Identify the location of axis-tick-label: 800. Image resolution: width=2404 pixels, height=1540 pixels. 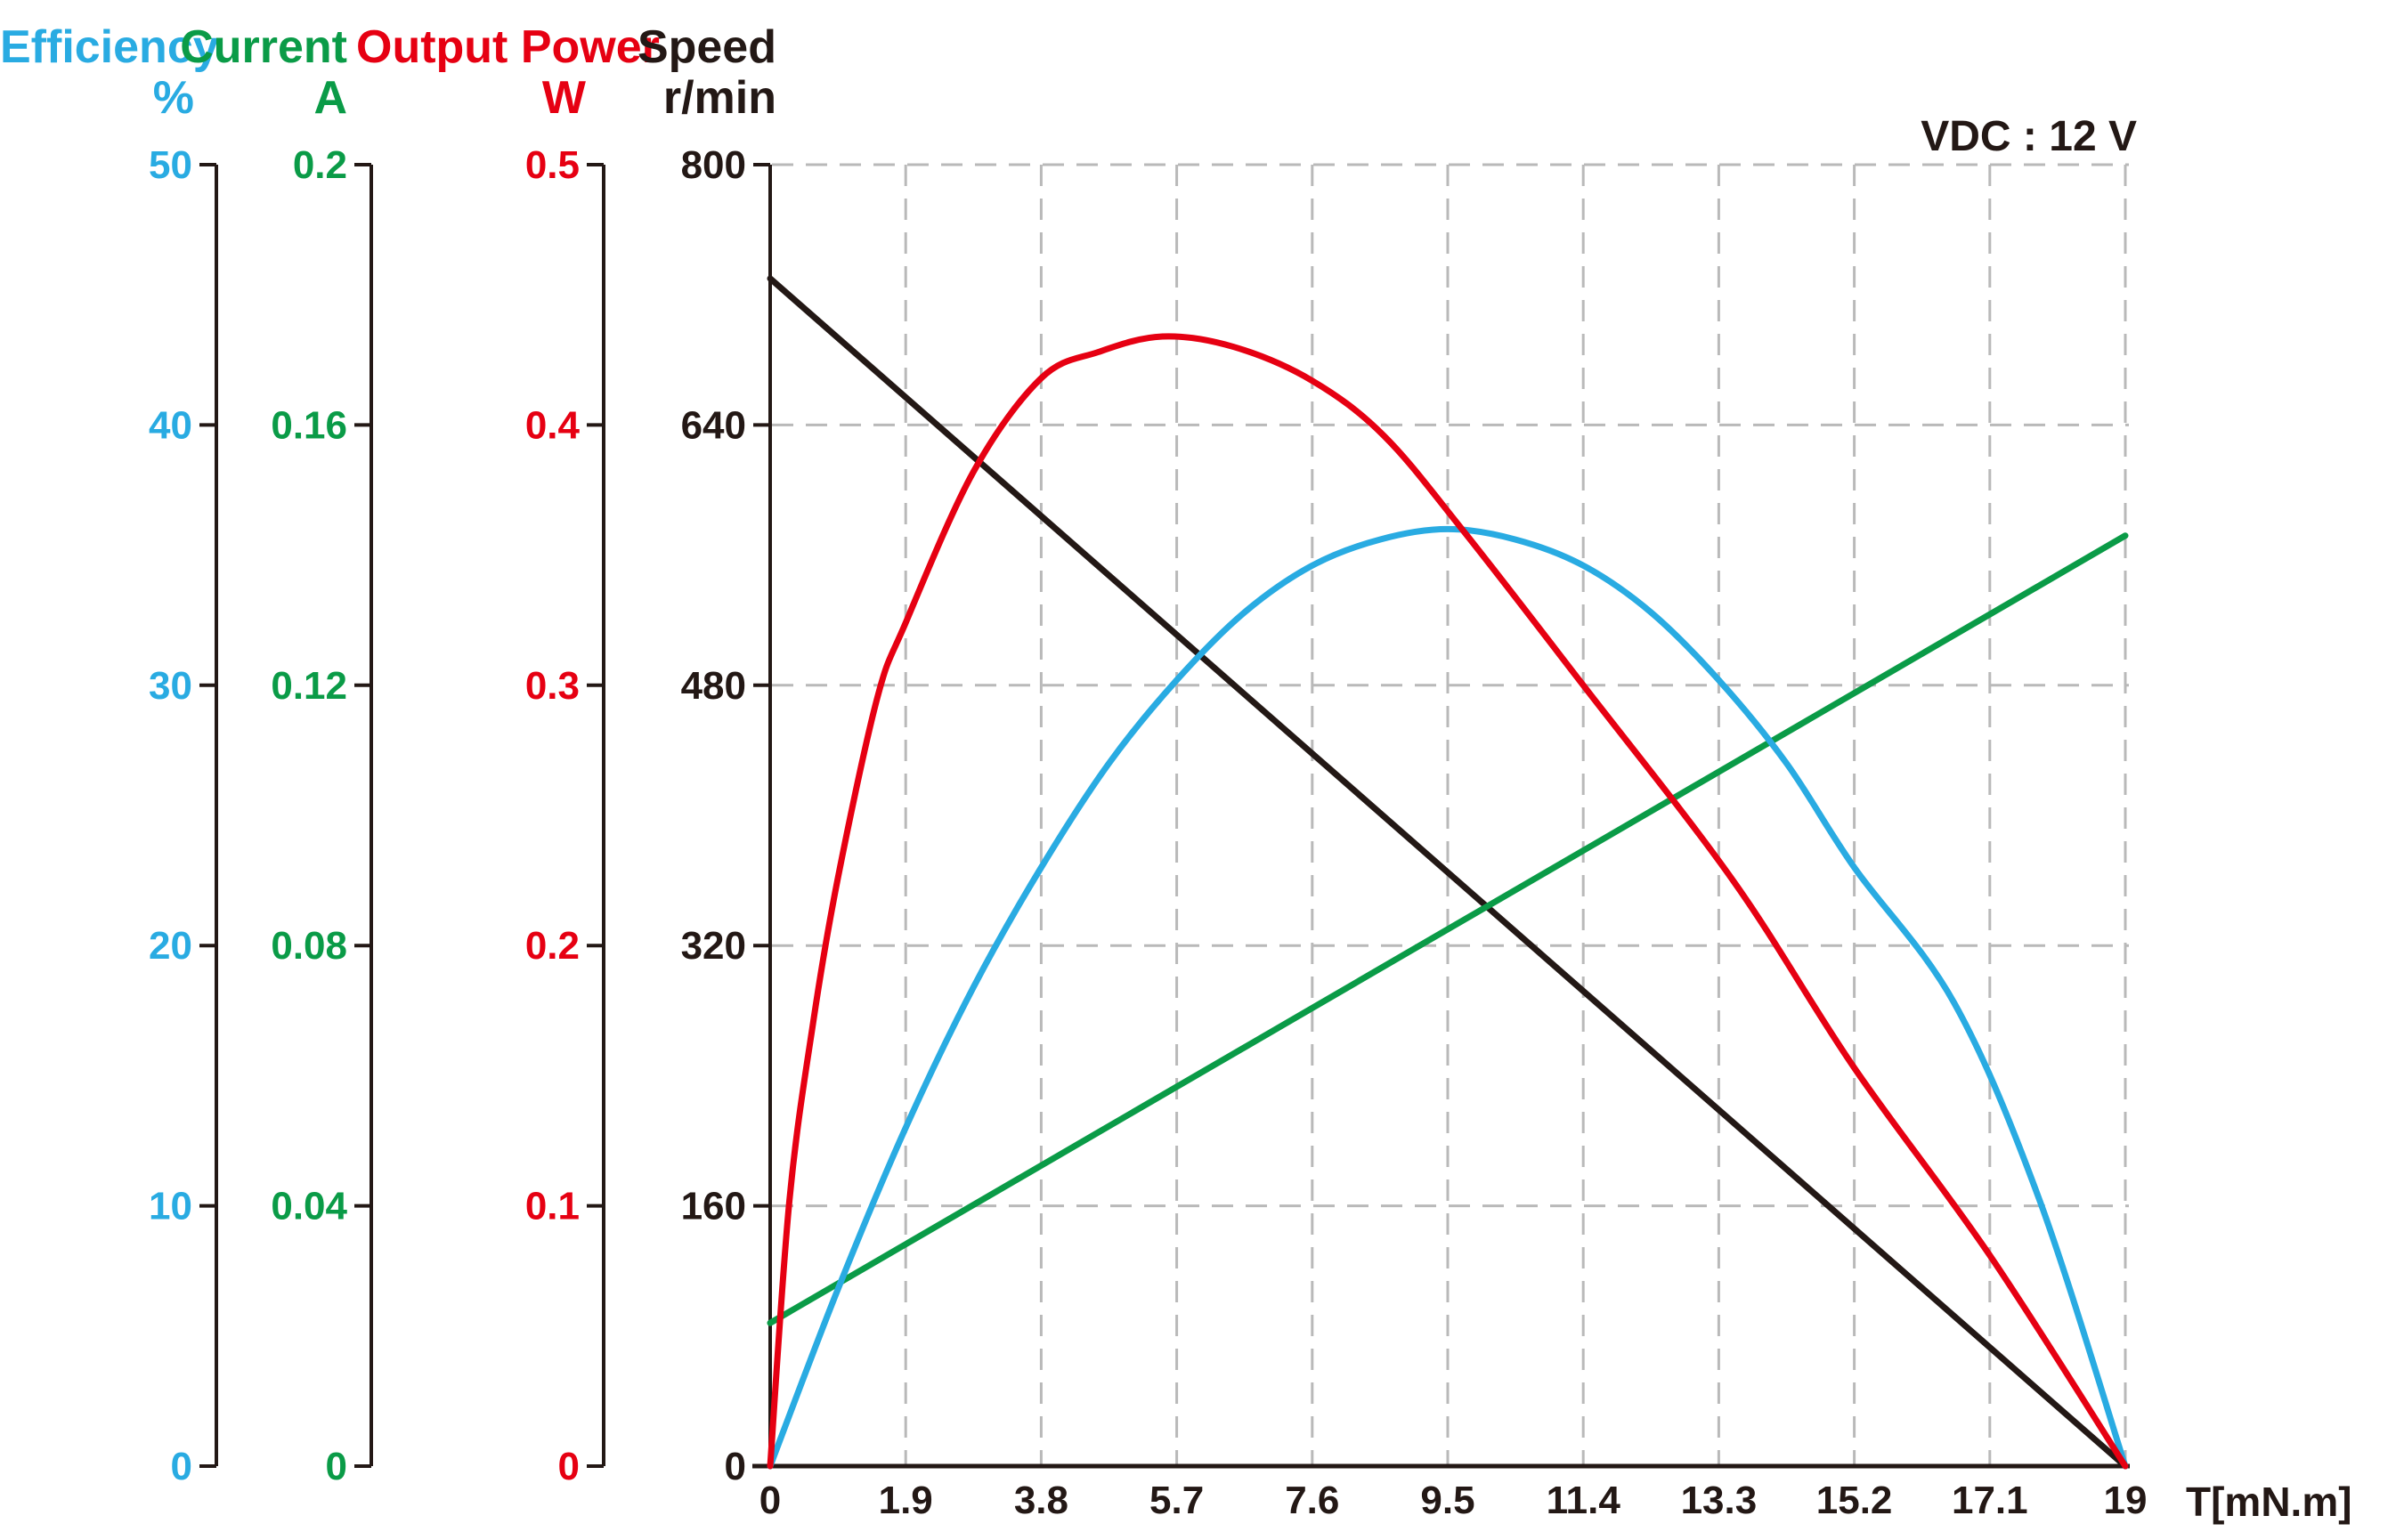
(713, 165).